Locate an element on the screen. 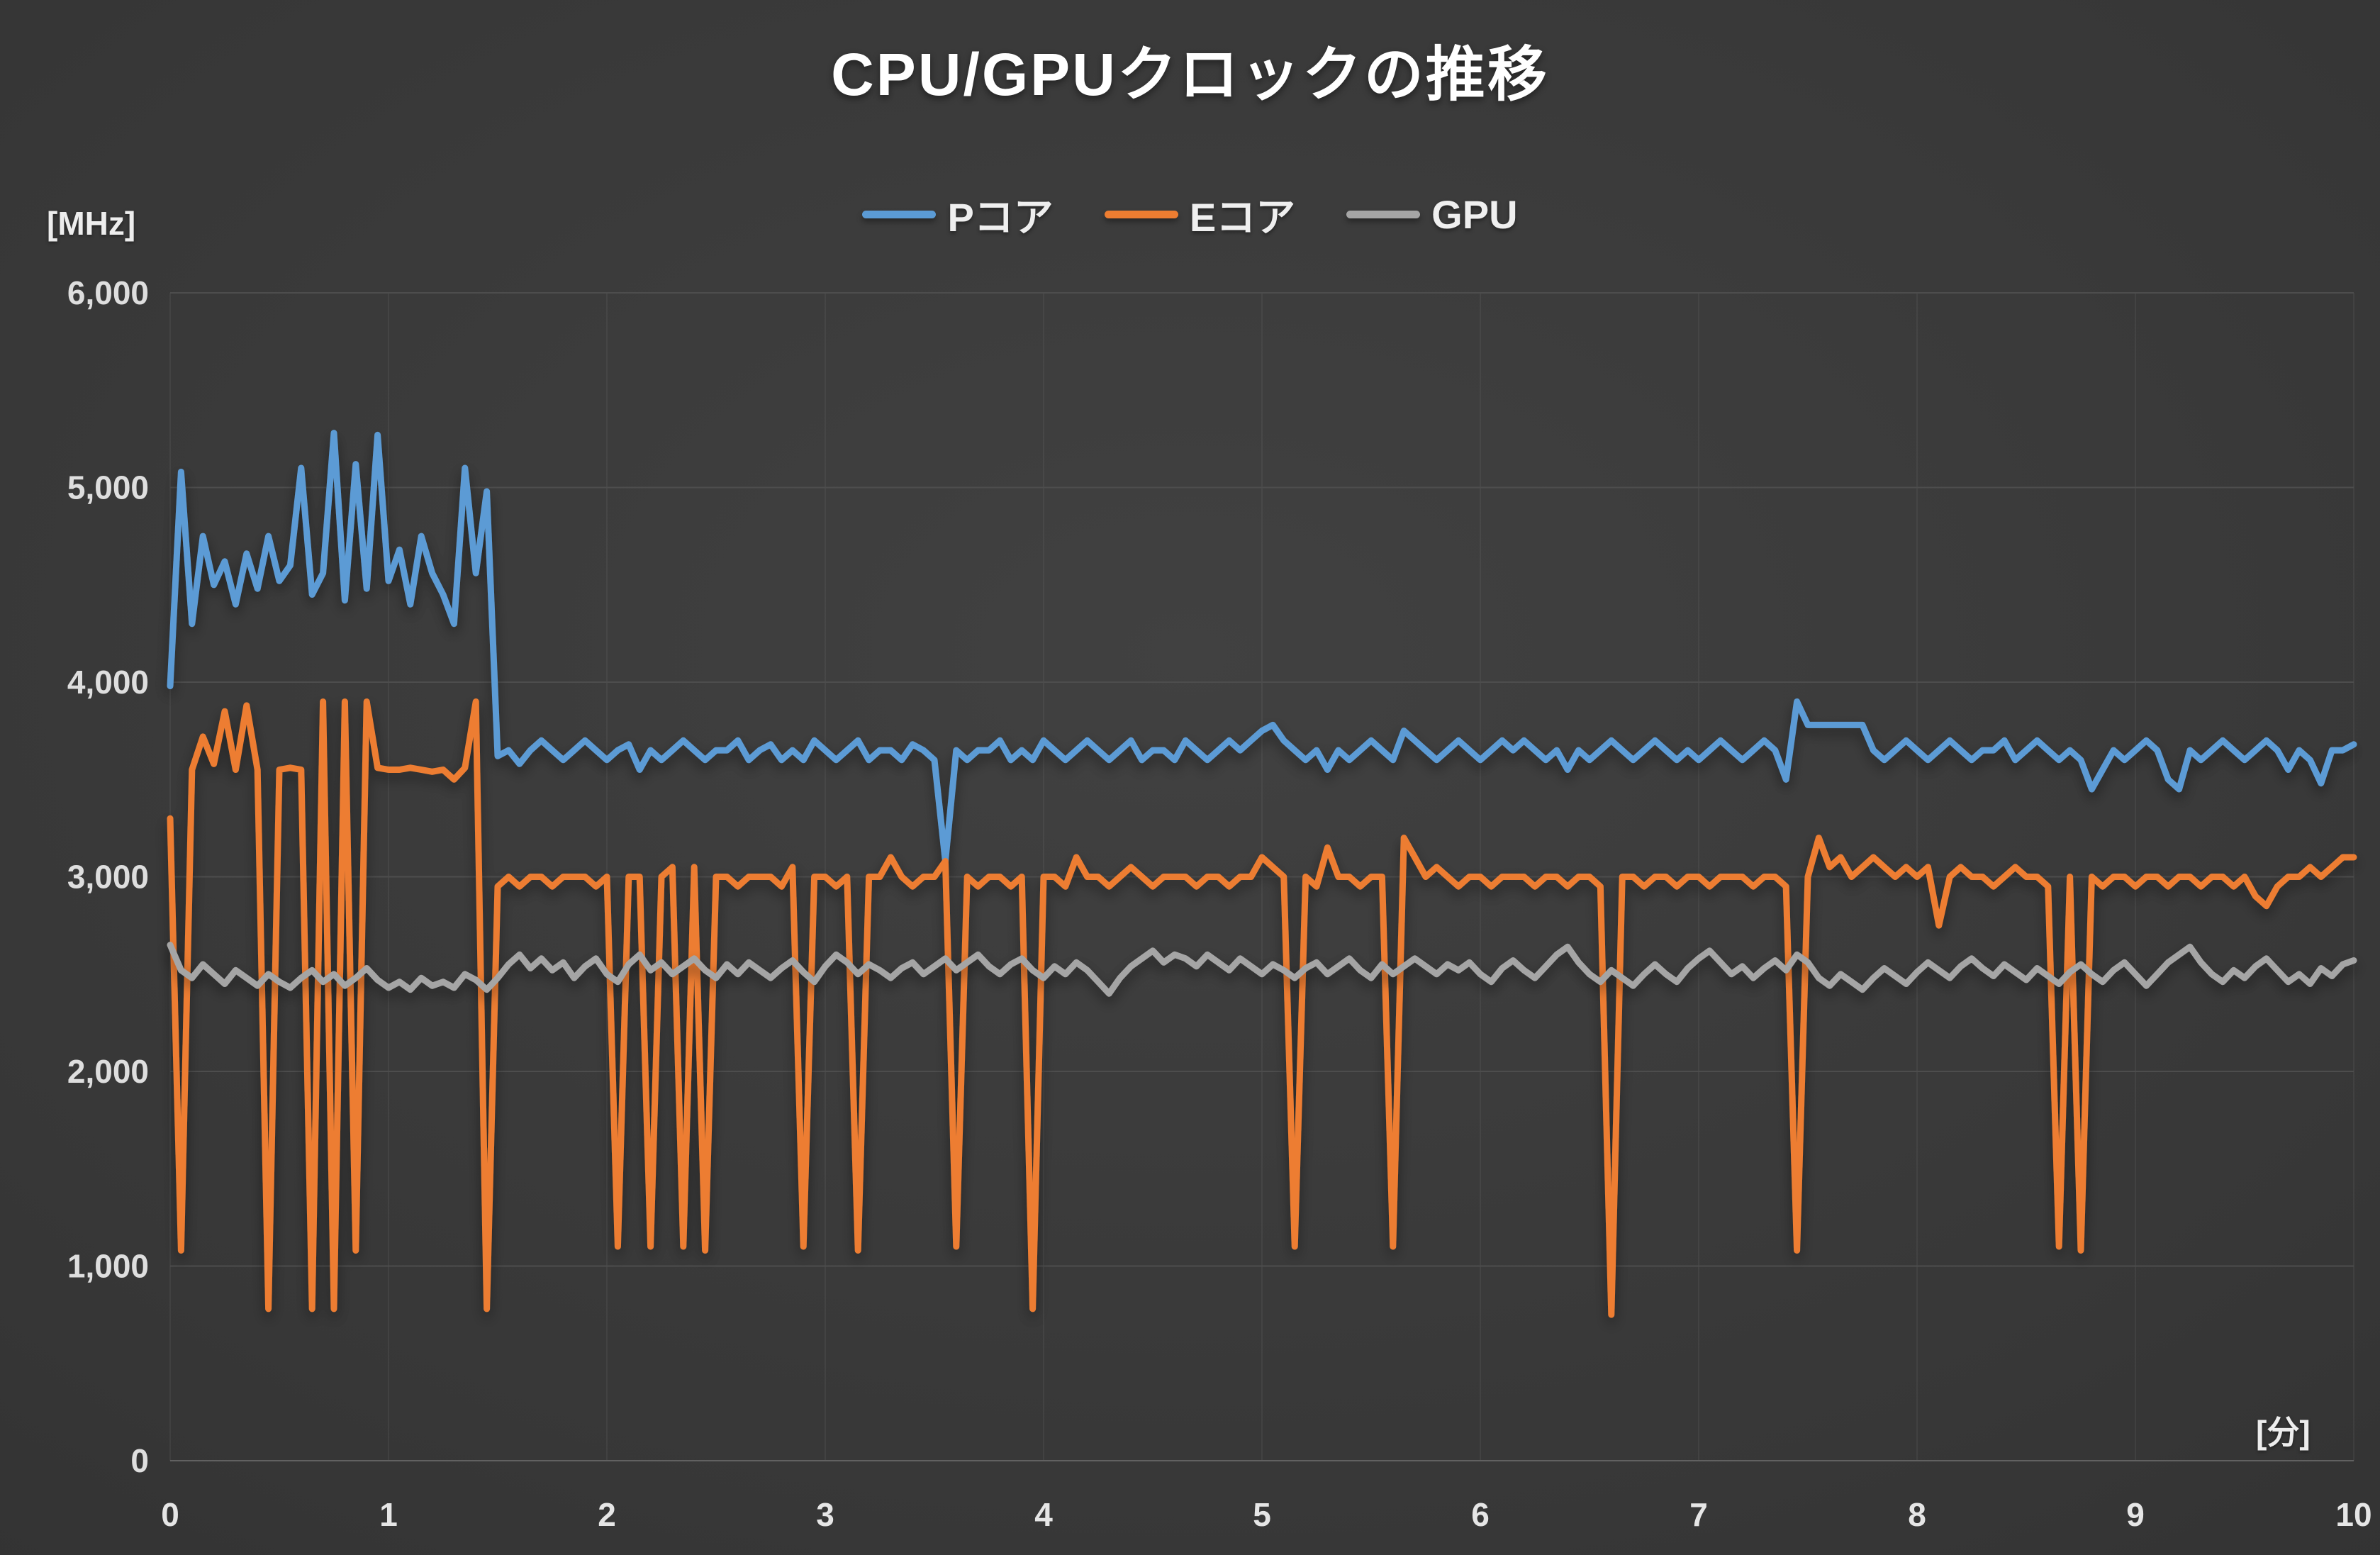  legend-item-gpu: GPU is located at coordinates (1432, 214).